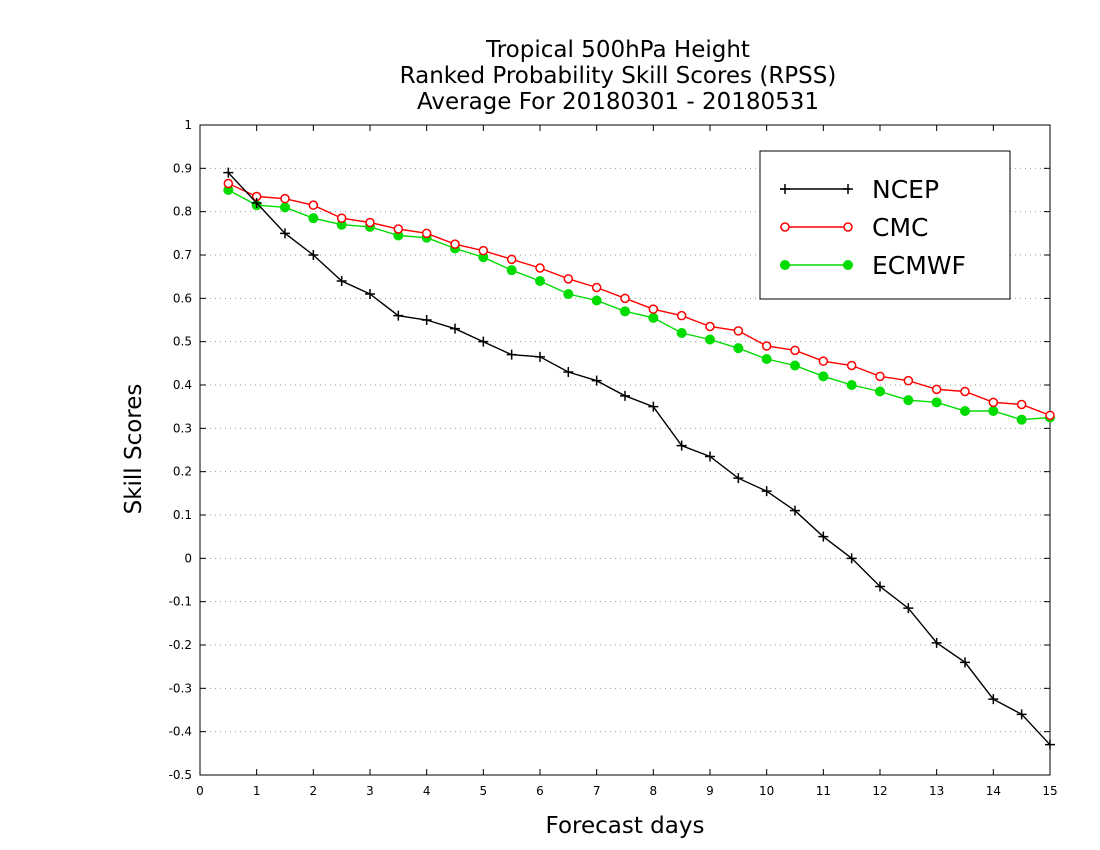 The width and height of the screenshot is (1100, 850). I want to click on x-tick-label: 5, so click(484, 791).